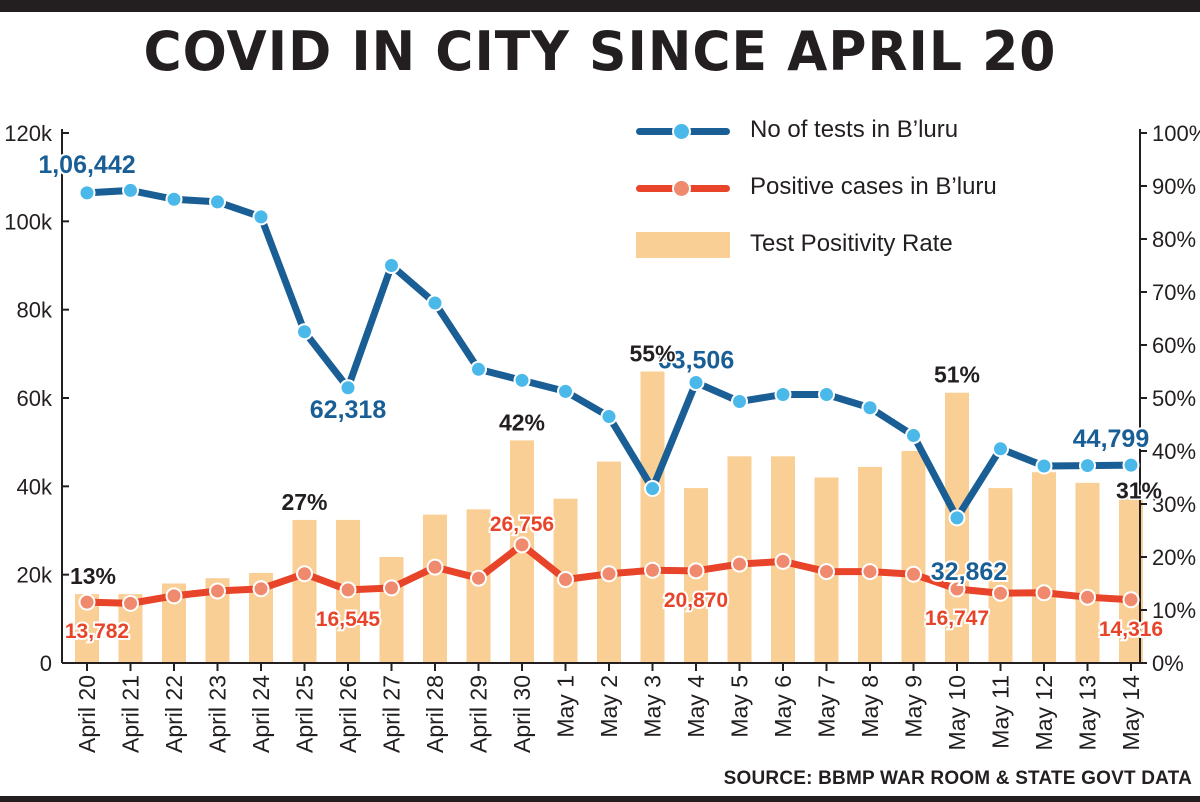 This screenshot has width=1200, height=802. What do you see at coordinates (854, 129) in the screenshot?
I see `legend-label-tests: No of tests in B’luru` at bounding box center [854, 129].